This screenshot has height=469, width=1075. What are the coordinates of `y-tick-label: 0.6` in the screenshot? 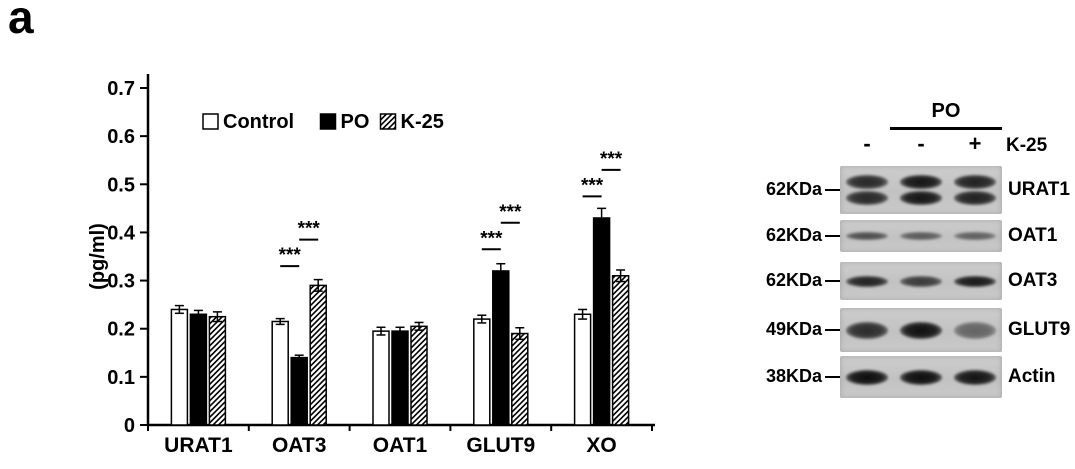 It's located at (121, 137).